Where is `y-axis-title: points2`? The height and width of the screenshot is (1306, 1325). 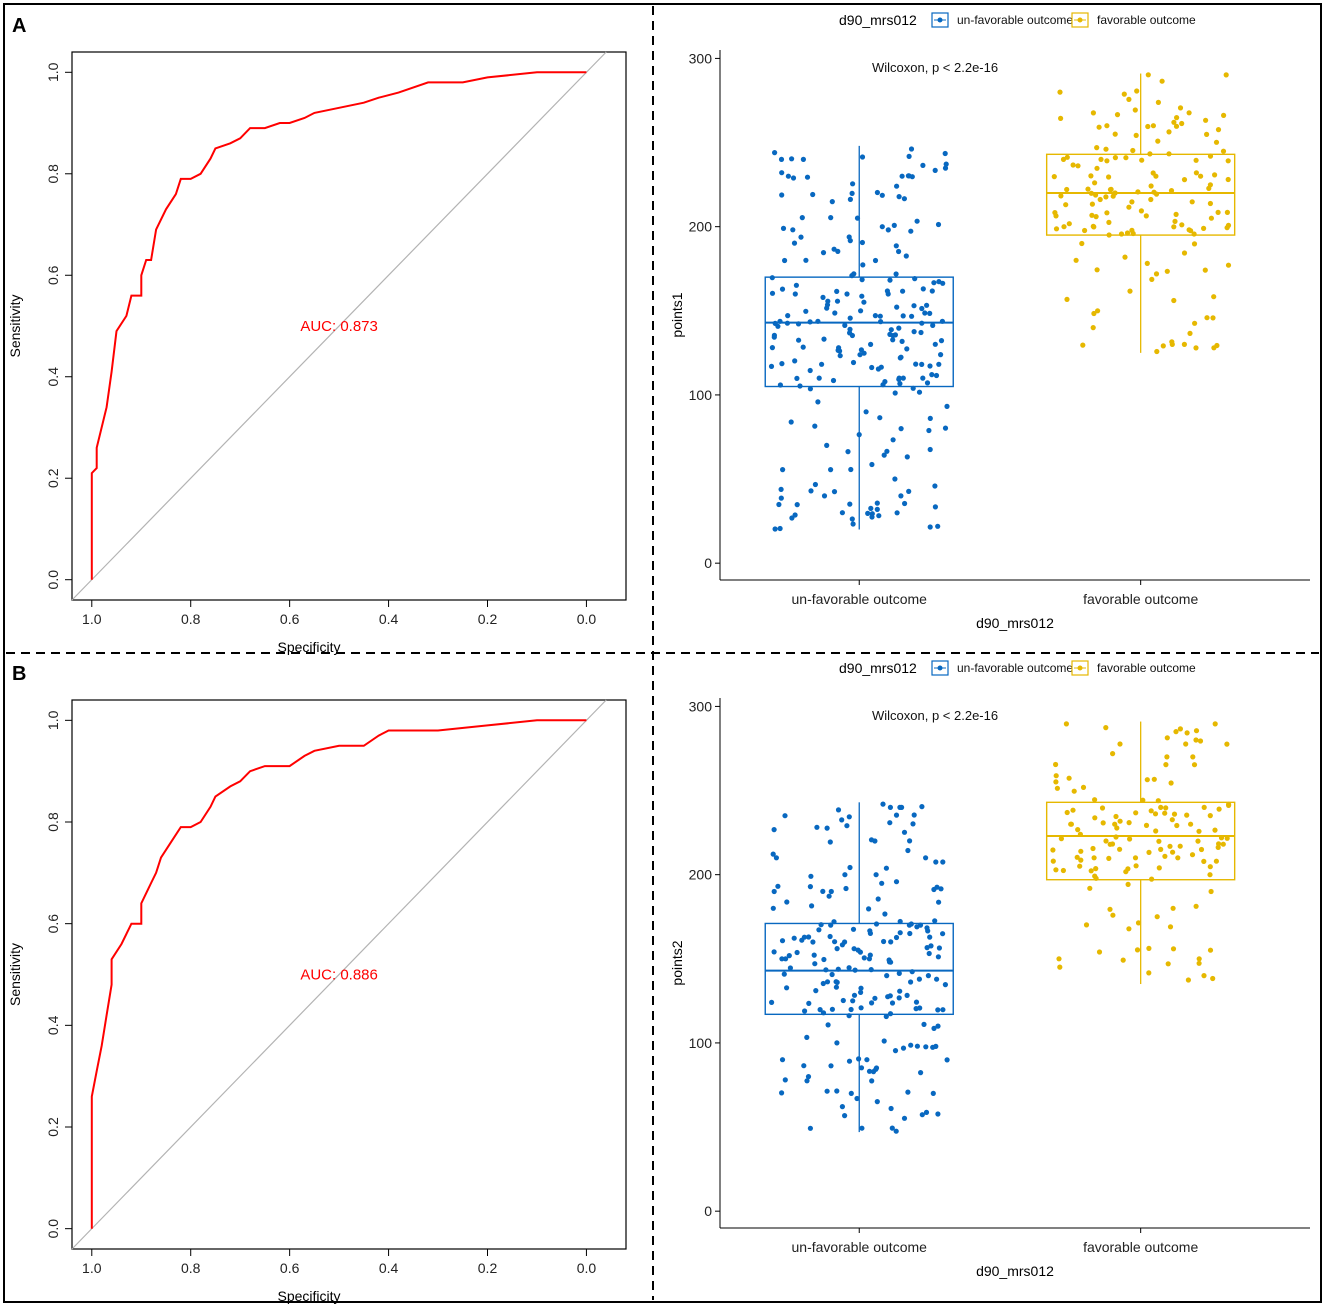
y-axis-title: points2 is located at coordinates (677, 962).